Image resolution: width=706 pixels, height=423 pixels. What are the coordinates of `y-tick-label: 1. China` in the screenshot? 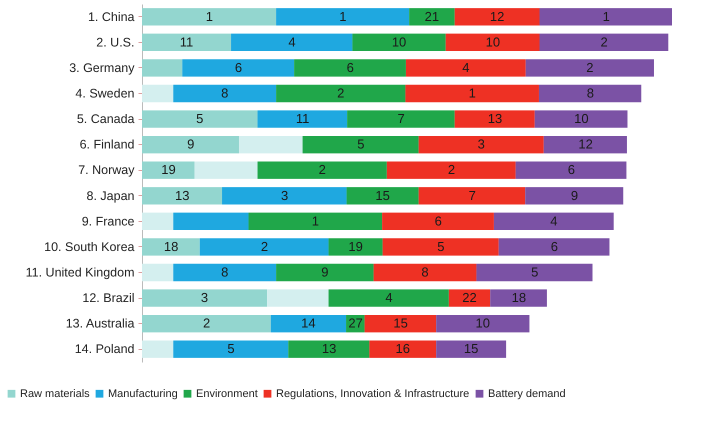 It's located at (111, 17).